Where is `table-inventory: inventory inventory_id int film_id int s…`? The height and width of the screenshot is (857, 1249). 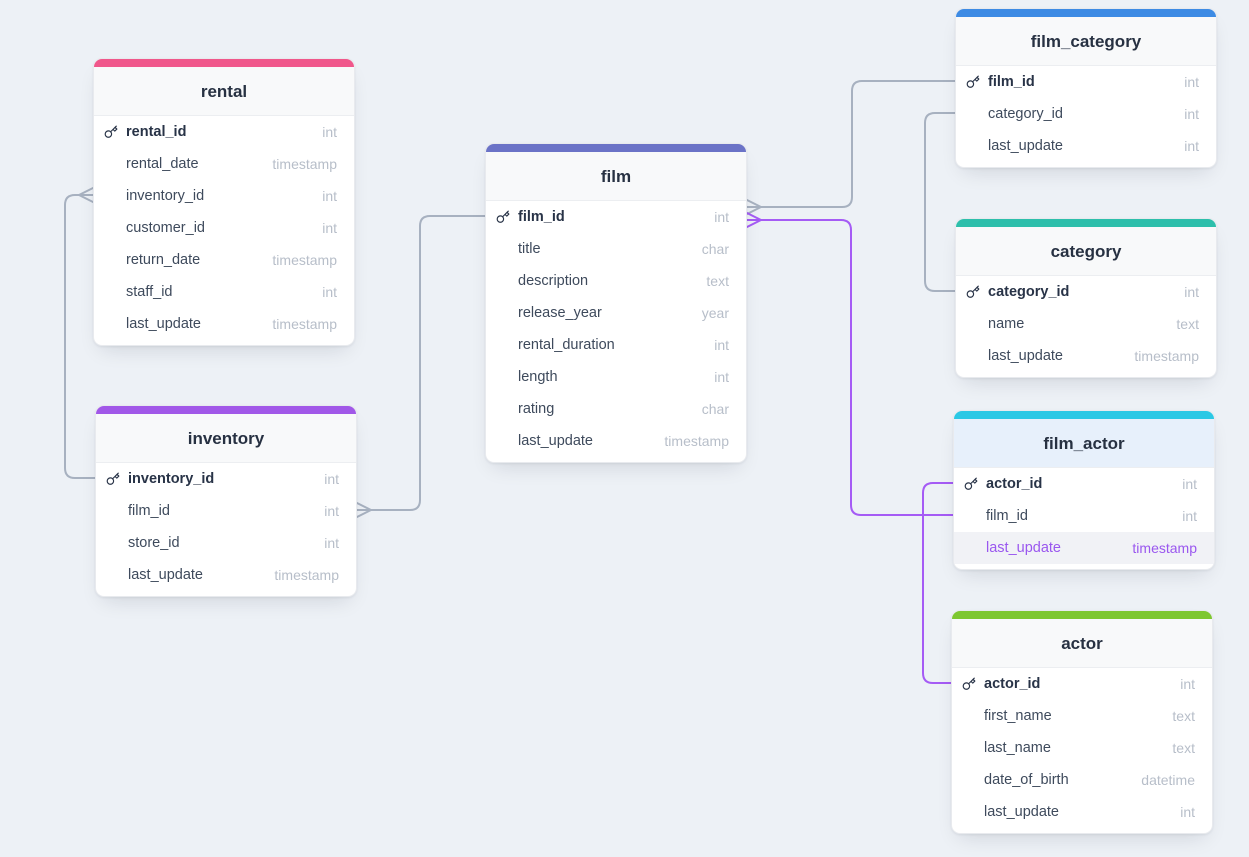 table-inventory: inventory inventory_id int film_id int s… is located at coordinates (226, 501).